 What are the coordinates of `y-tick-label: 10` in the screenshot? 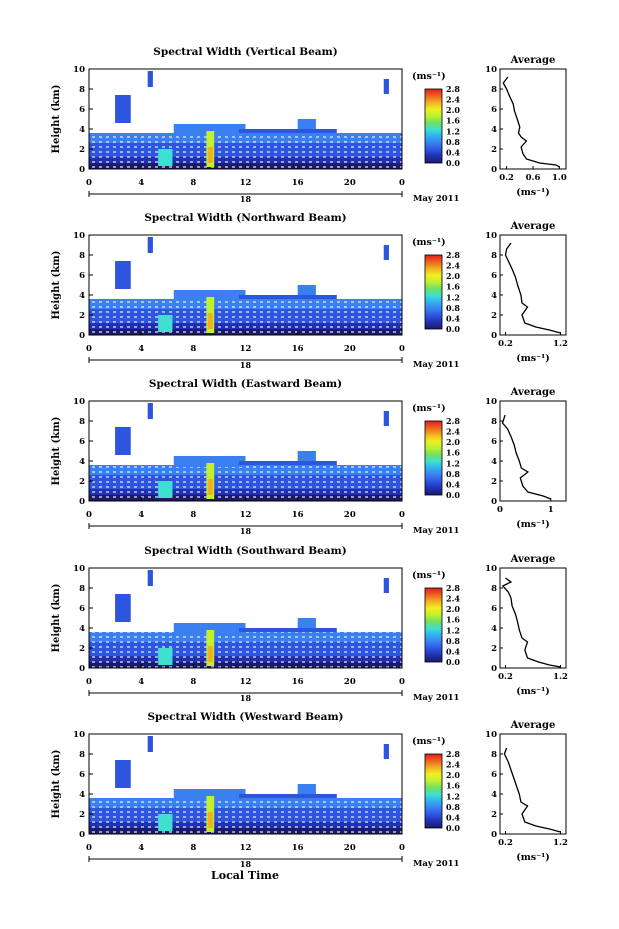 It's located at (79, 735).